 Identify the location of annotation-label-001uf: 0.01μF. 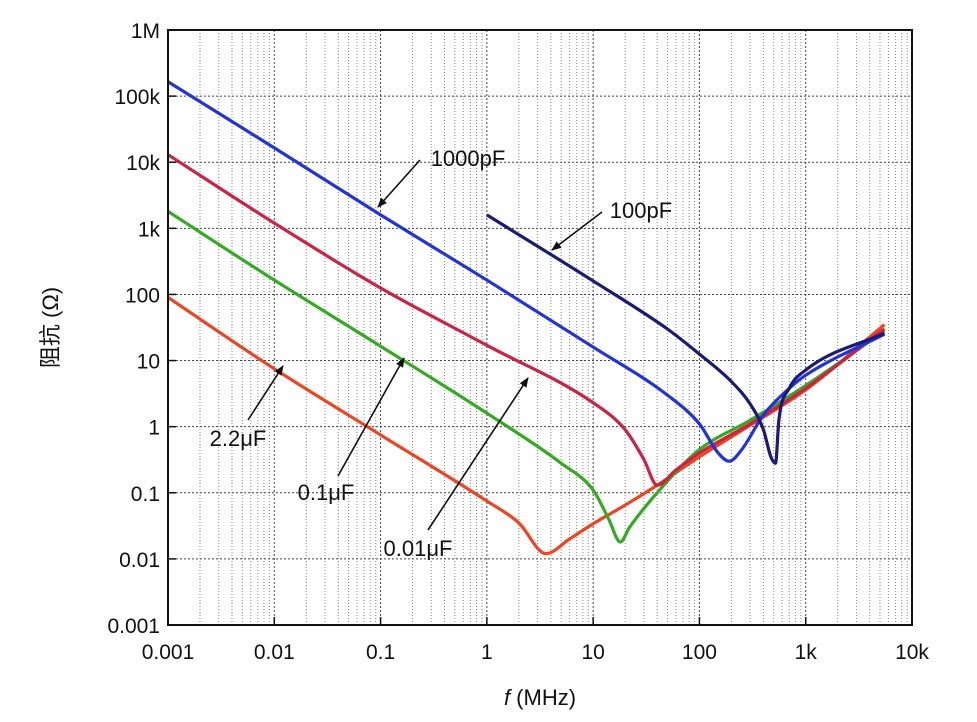
(418, 548).